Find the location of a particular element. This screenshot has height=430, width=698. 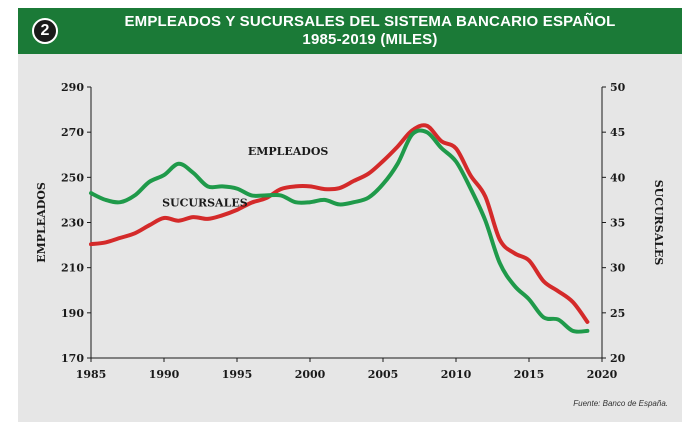

left-axis-tick-label: 210 is located at coordinates (72, 268).